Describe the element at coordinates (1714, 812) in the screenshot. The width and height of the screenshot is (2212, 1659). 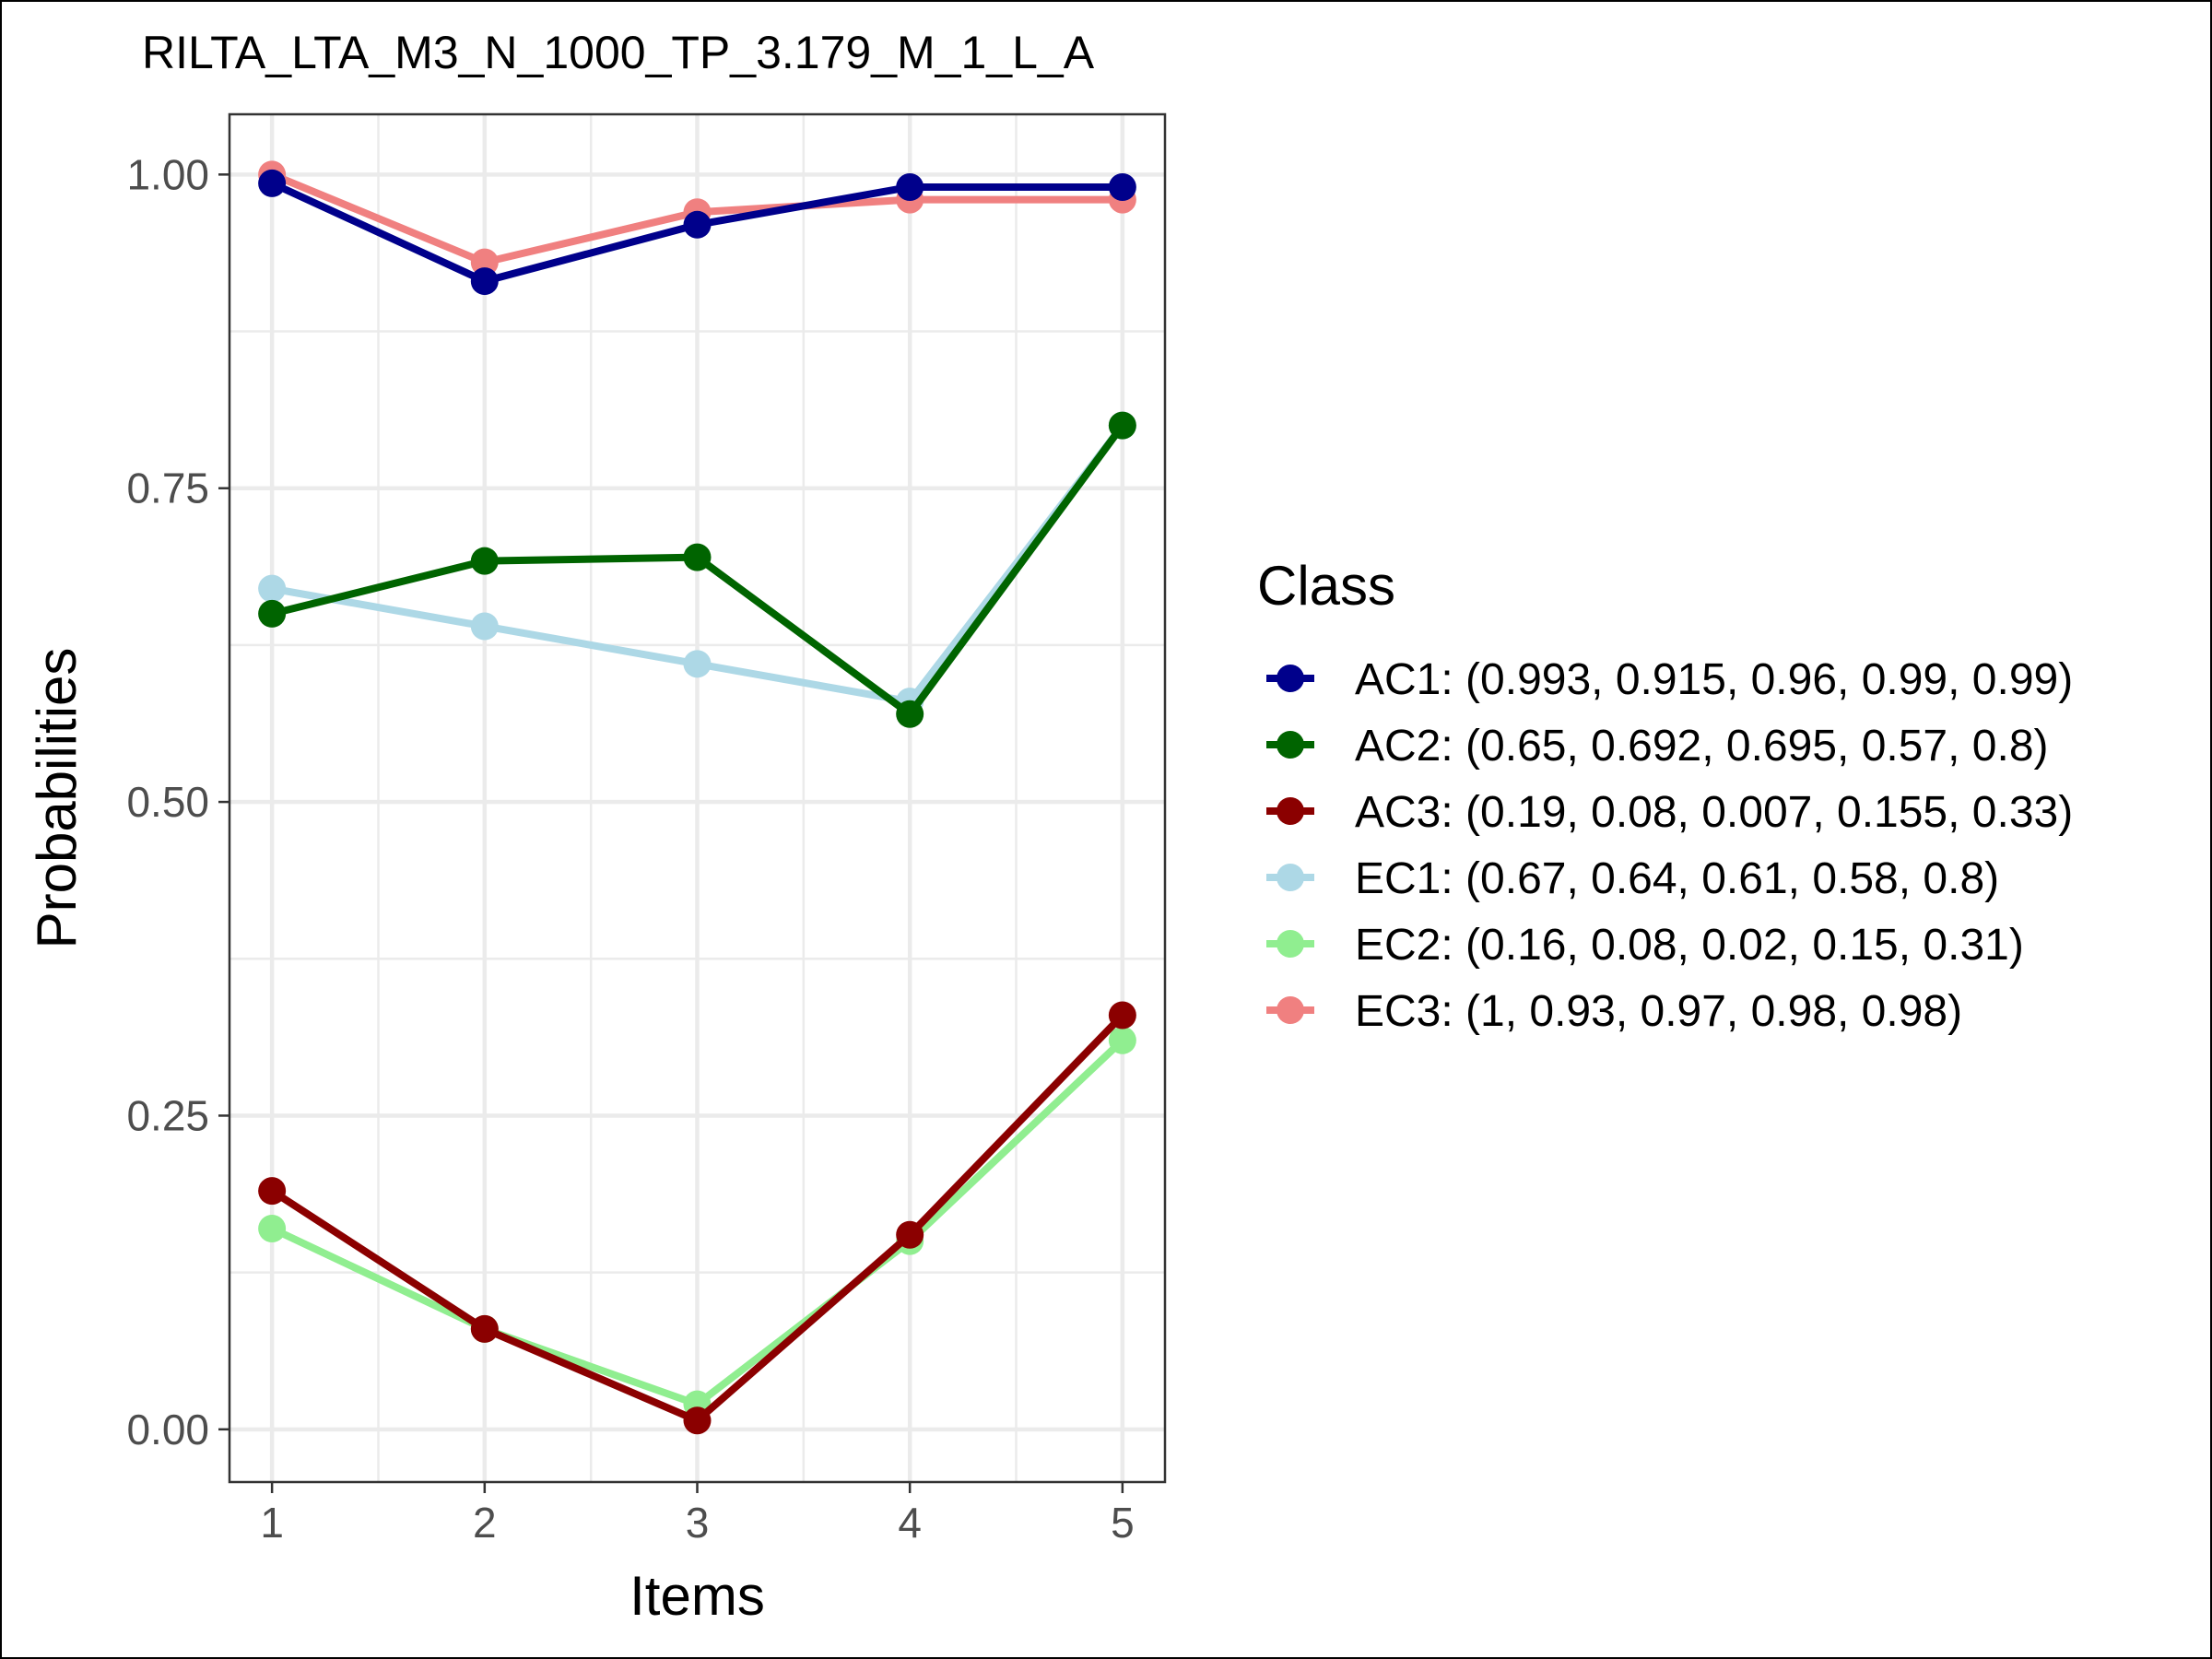
I see `legend-label: AC3: (0.19, 0.08, 0.007, 0.155, 0.33)` at that location.